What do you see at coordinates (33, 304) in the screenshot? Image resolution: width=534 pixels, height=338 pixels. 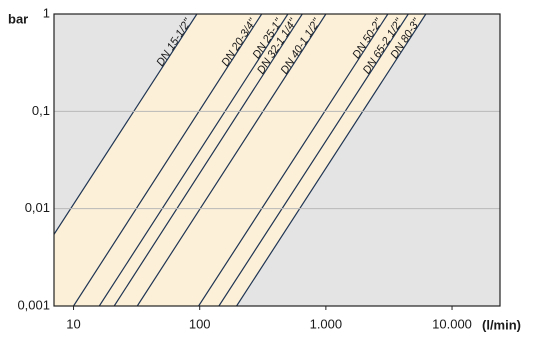 I see `y-tick-label: 0,001` at bounding box center [33, 304].